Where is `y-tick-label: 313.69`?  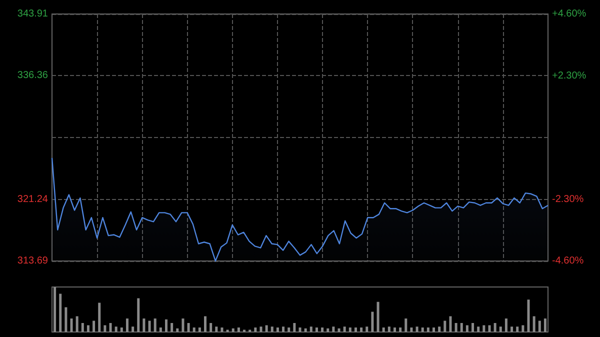
y-tick-label: 313.69 is located at coordinates (32, 261).